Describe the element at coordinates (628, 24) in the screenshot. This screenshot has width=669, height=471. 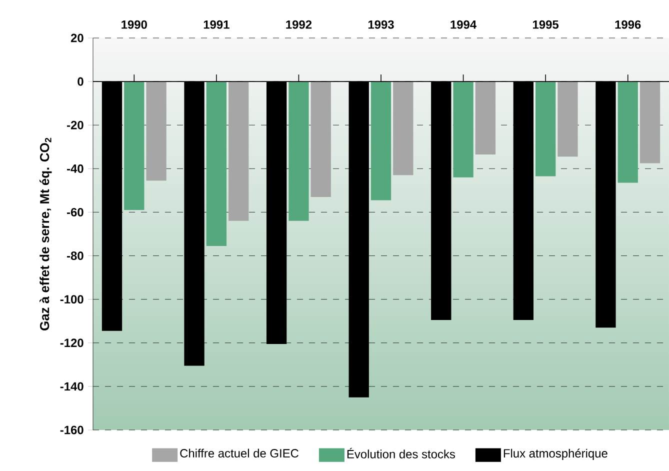
I see `x-tick-label: 1996` at that location.